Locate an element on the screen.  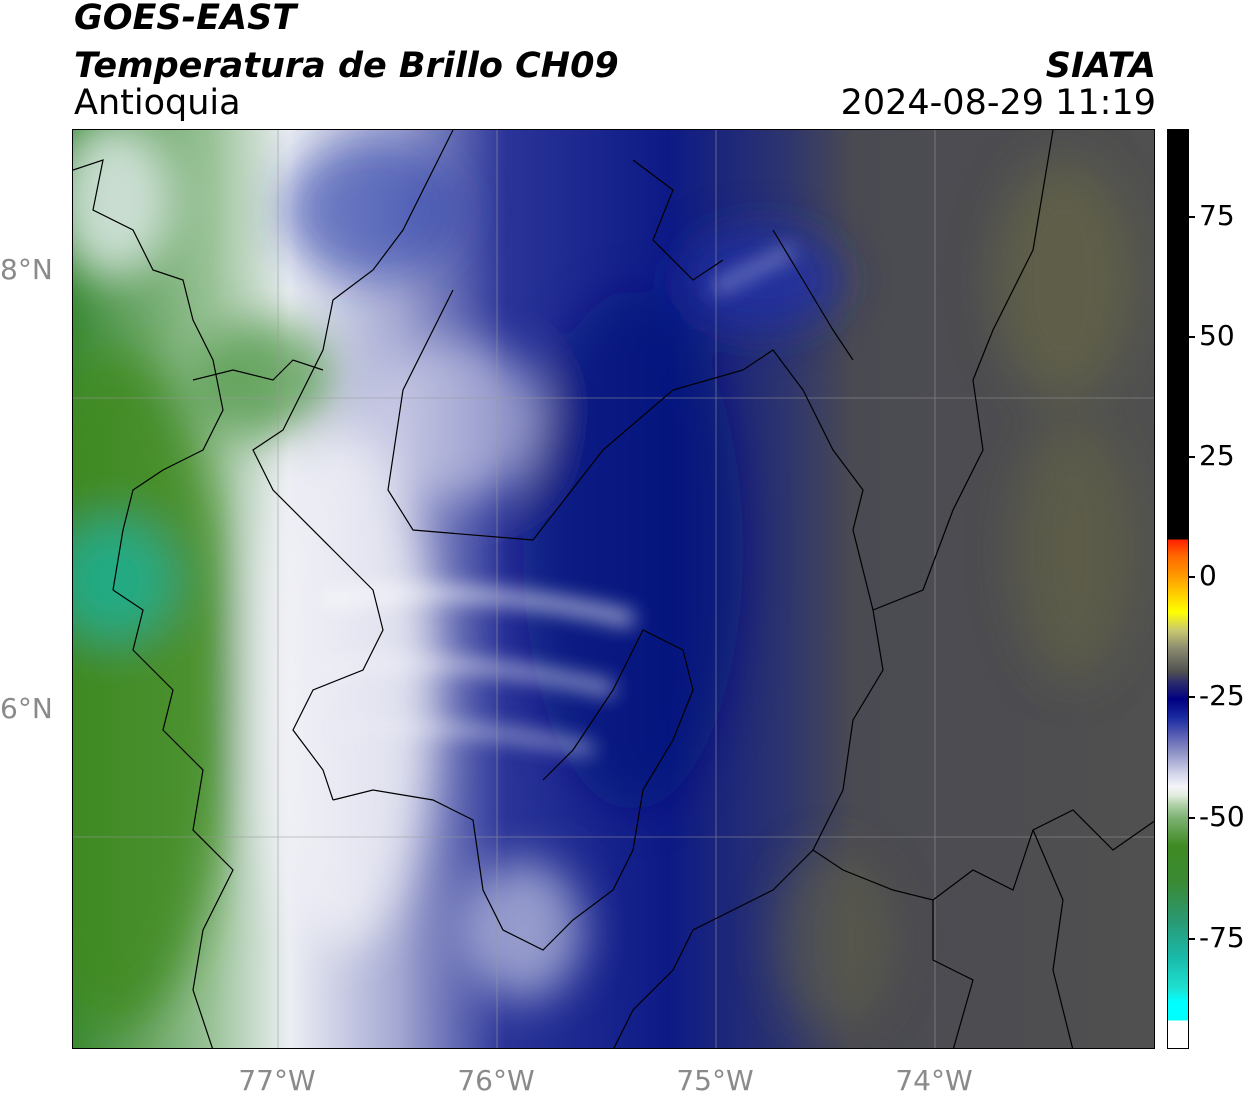
map-subtitle: Temperatura de Brillo CH09 is located at coordinates (346, 66).